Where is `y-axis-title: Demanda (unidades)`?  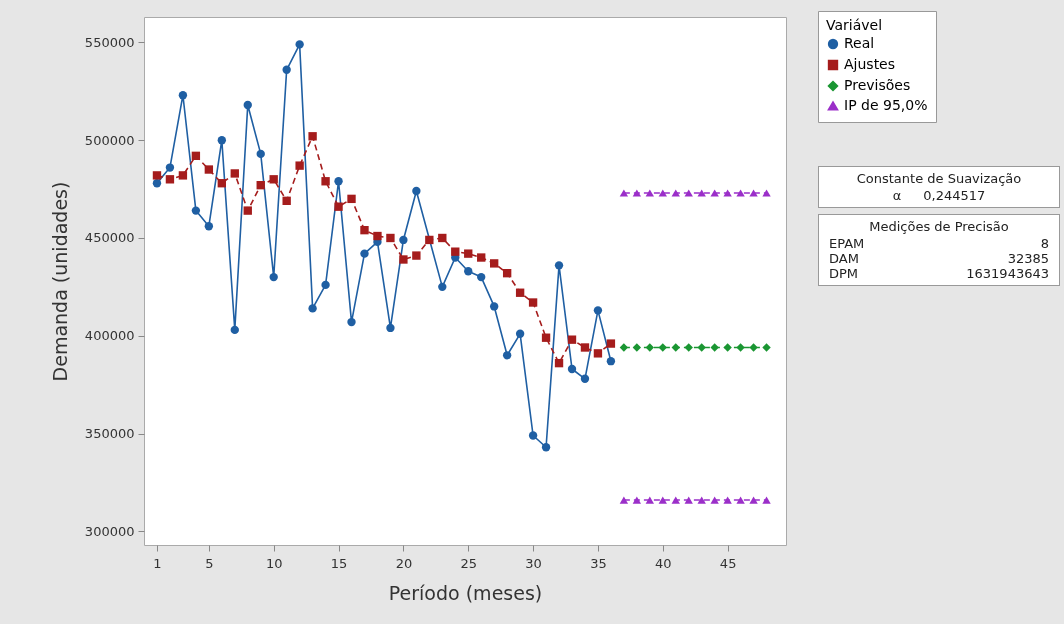
y-axis-title: Demanda (unidades) is located at coordinates (59, 281).